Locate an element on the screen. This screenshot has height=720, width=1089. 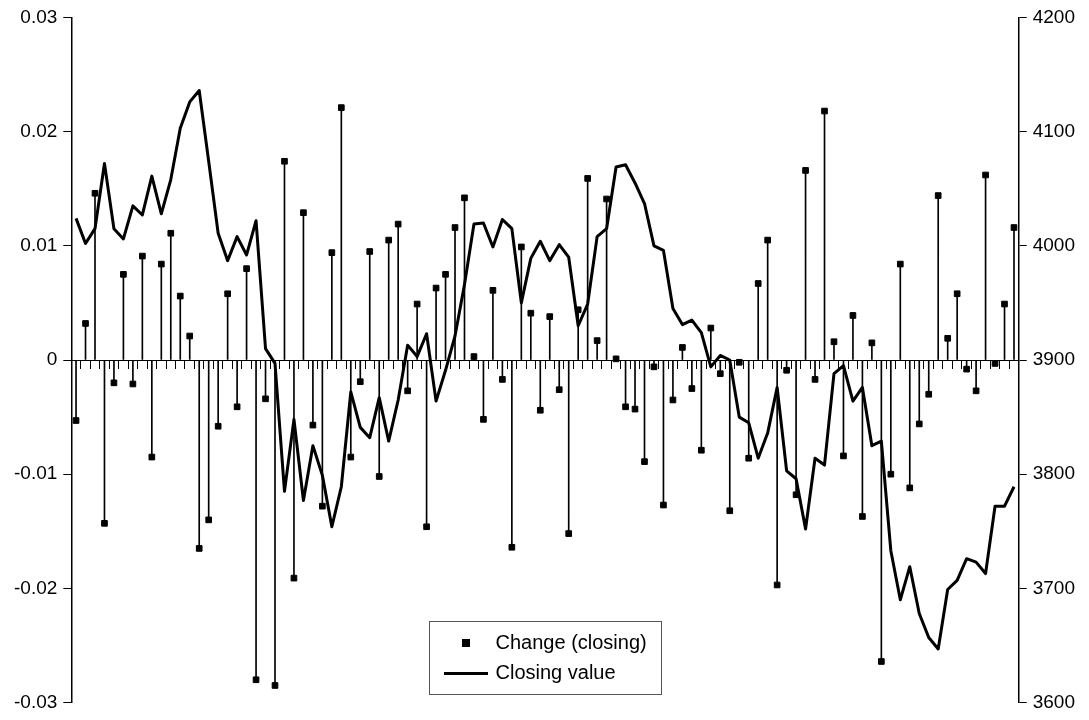
y2-tick-label: 3900 is located at coordinates (1054, 359).